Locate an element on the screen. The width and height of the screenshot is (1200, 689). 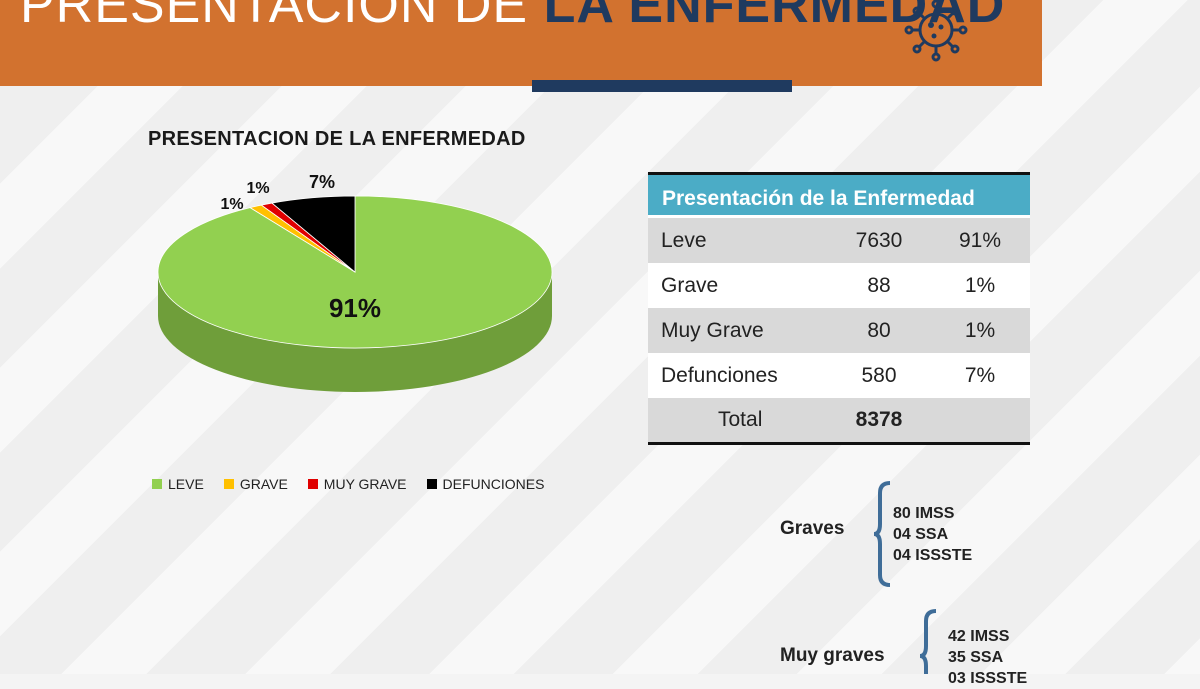
graves-label: Graves is located at coordinates (812, 528).